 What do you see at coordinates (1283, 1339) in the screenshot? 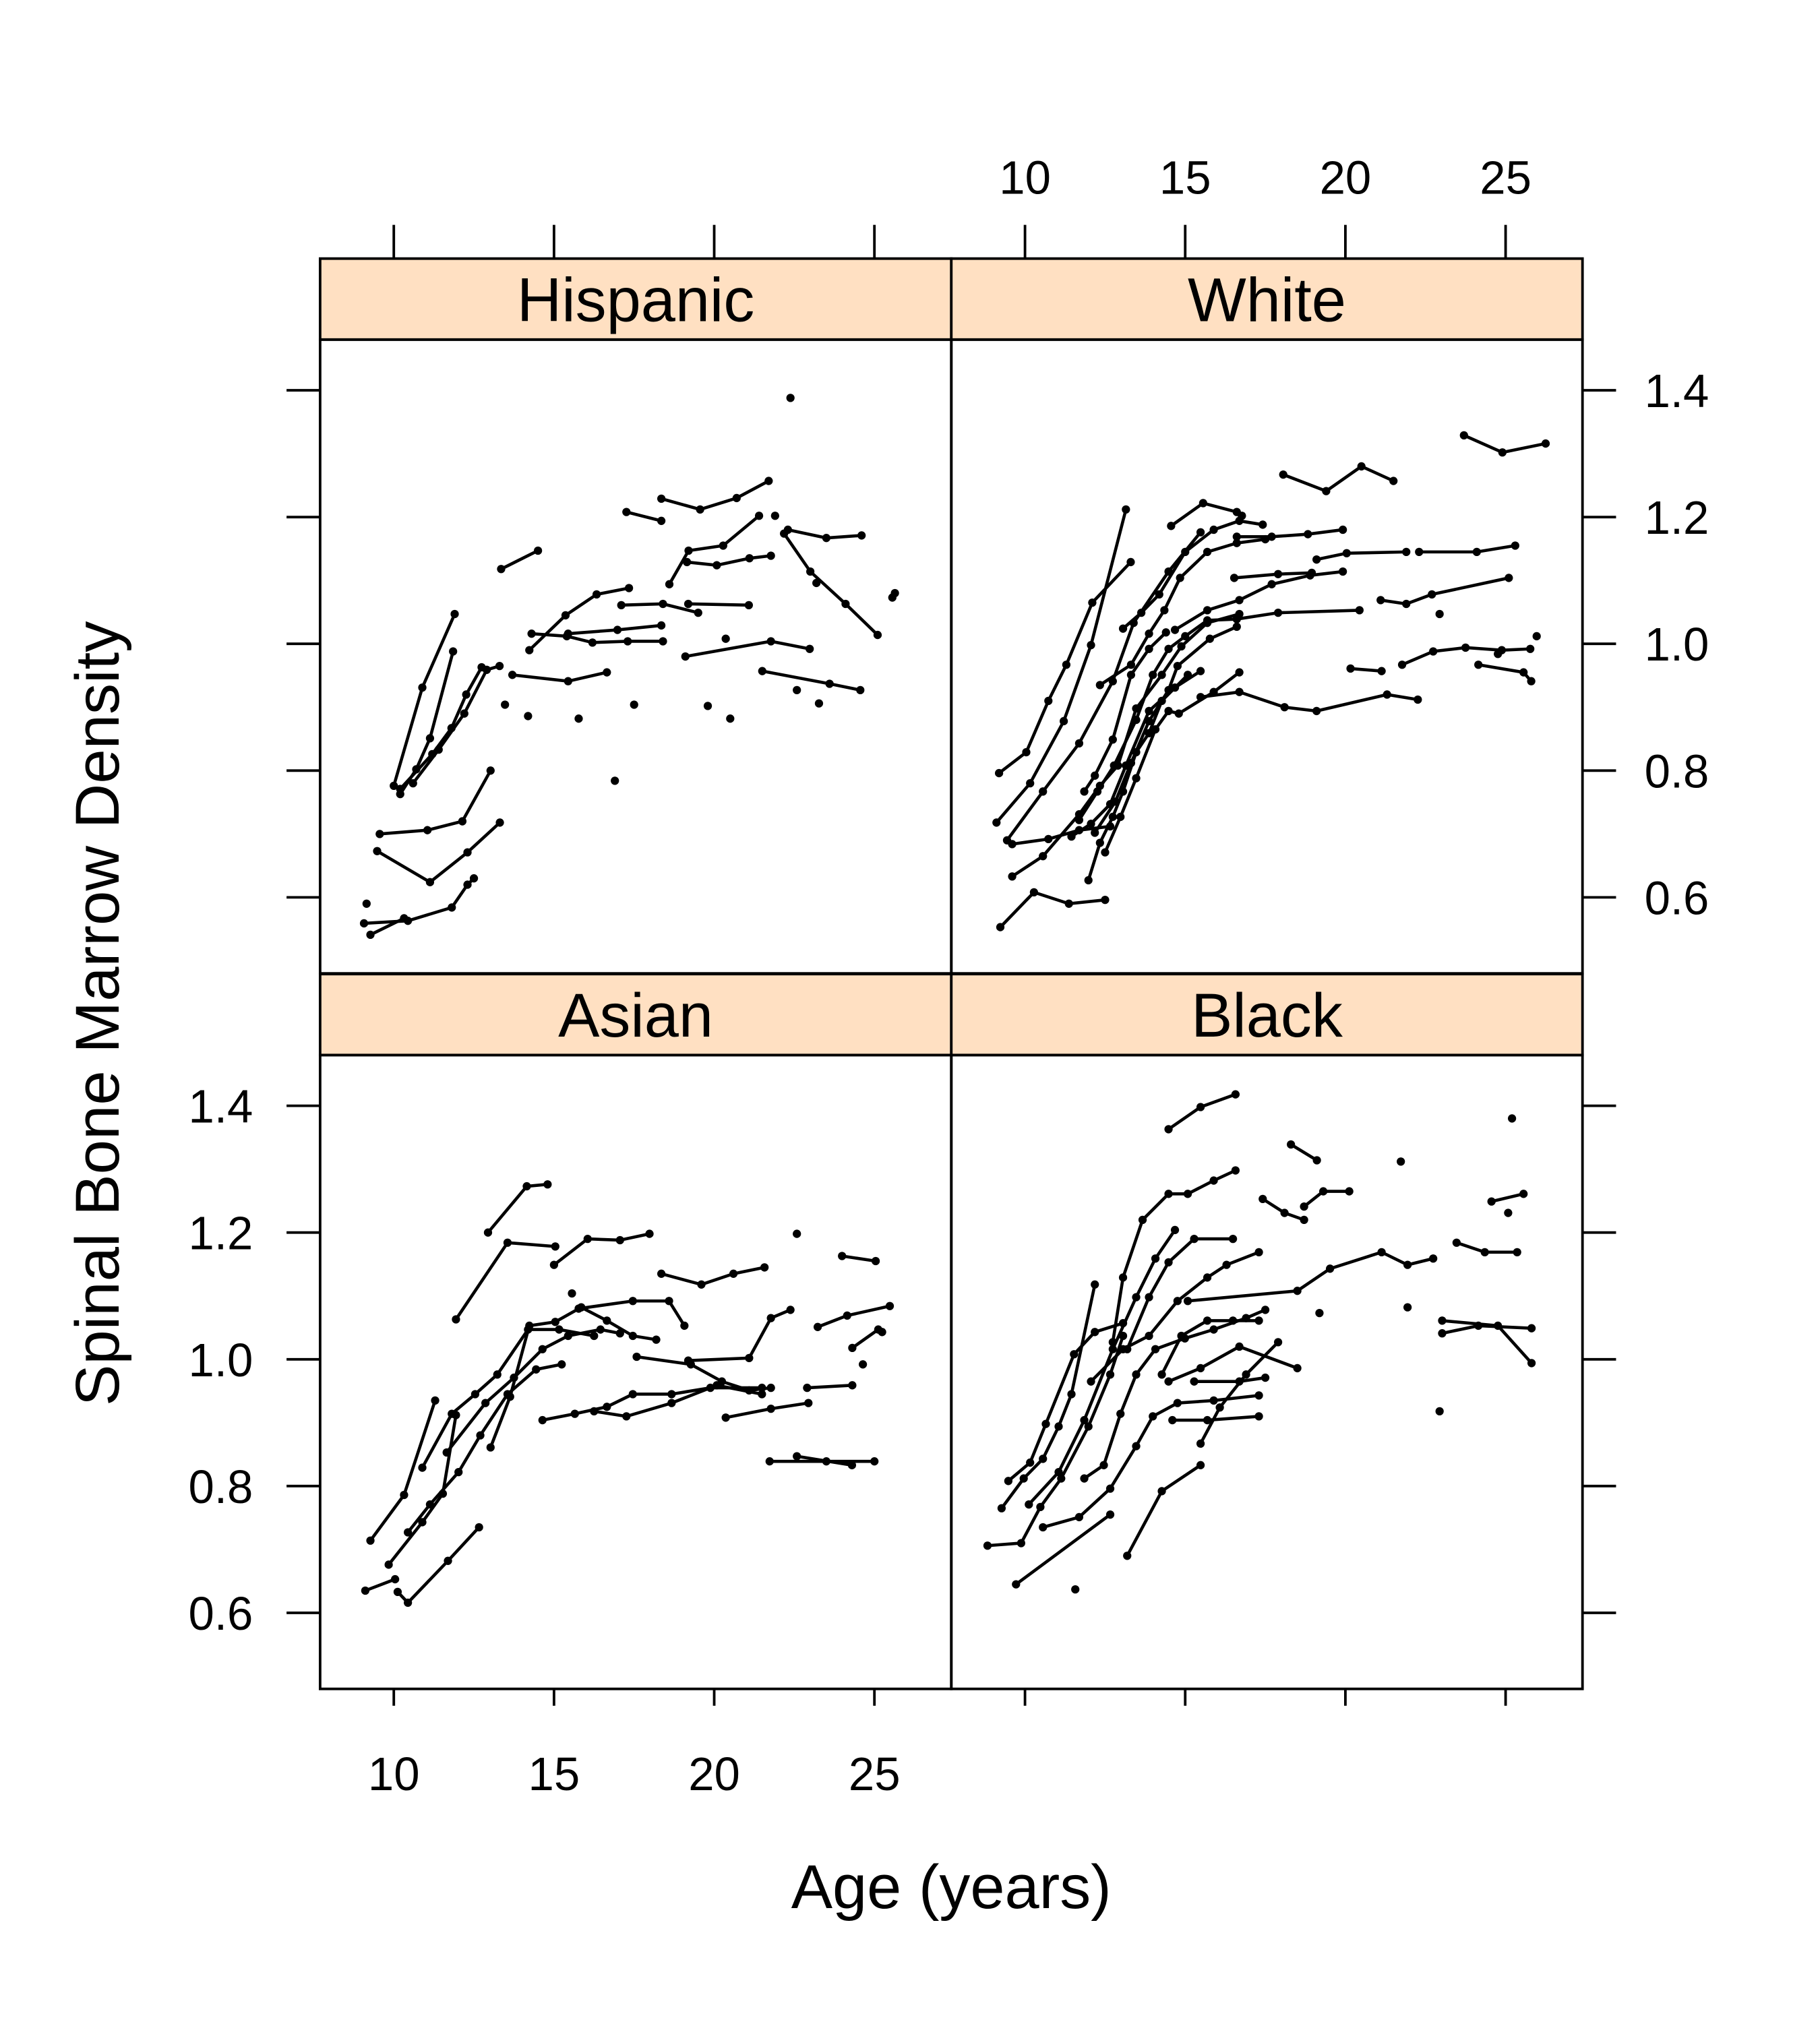
I see `panel-black: Black` at bounding box center [1283, 1339].